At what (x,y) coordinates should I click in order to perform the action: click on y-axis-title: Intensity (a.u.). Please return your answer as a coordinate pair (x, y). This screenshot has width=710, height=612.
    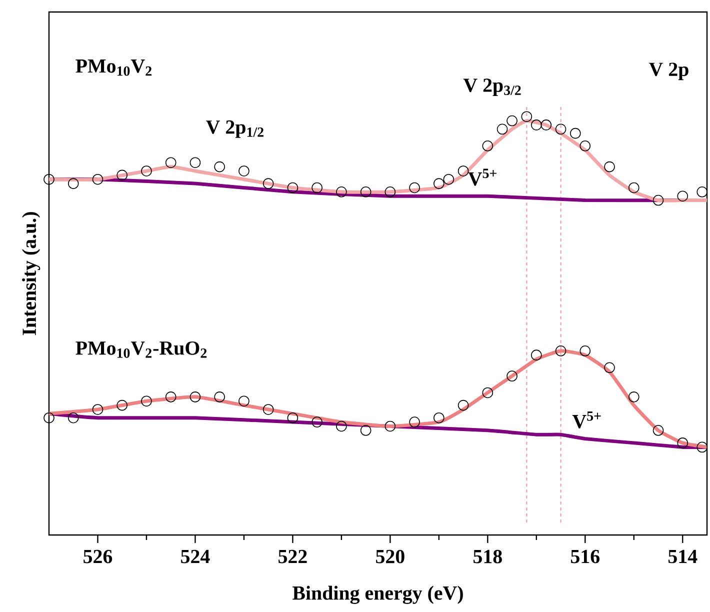
    Looking at the image, I should click on (31, 274).